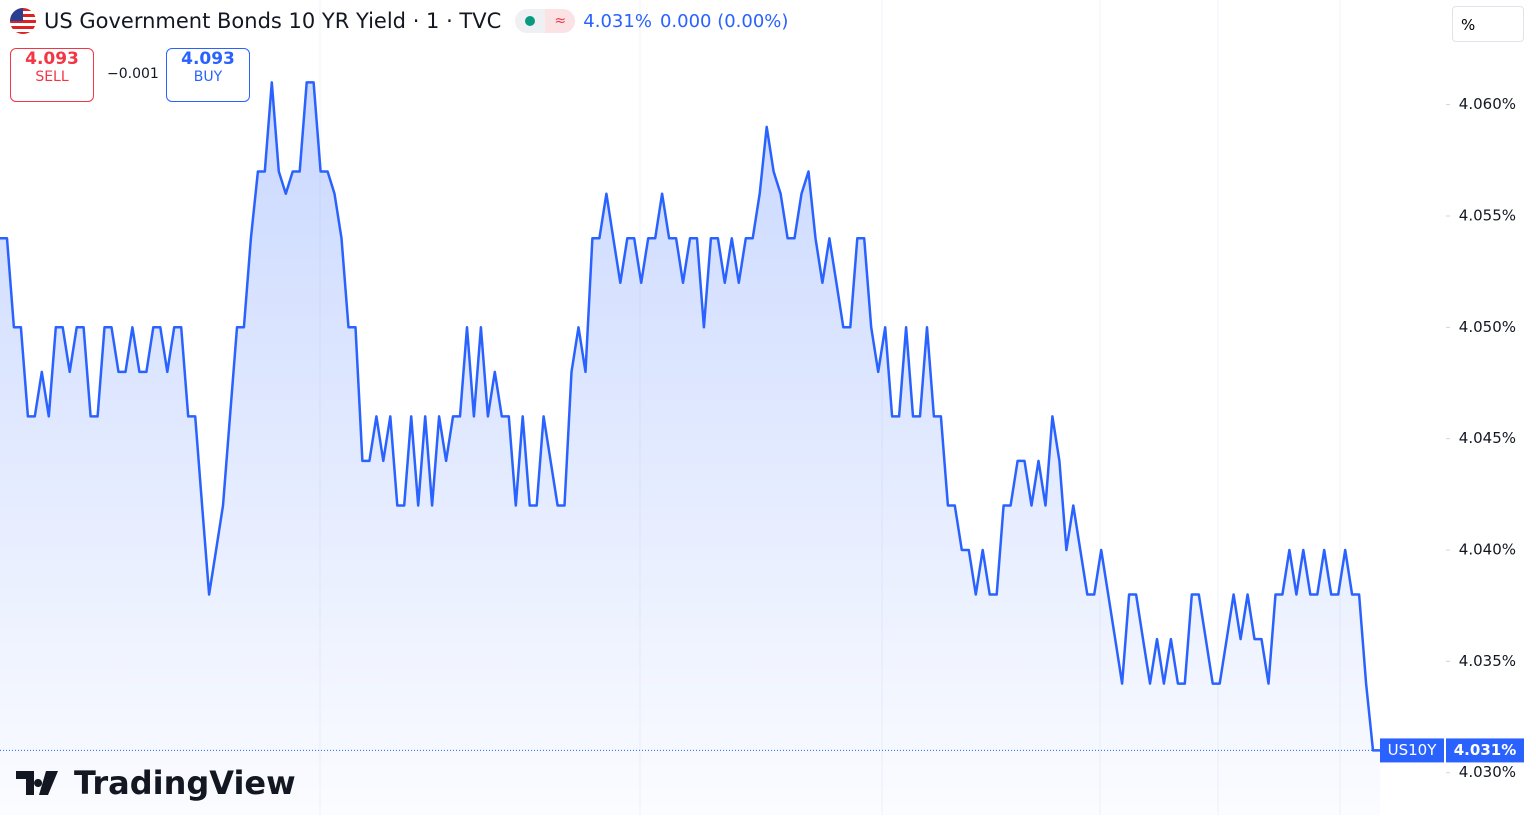  What do you see at coordinates (37, 783) in the screenshot?
I see `logo-icon` at bounding box center [37, 783].